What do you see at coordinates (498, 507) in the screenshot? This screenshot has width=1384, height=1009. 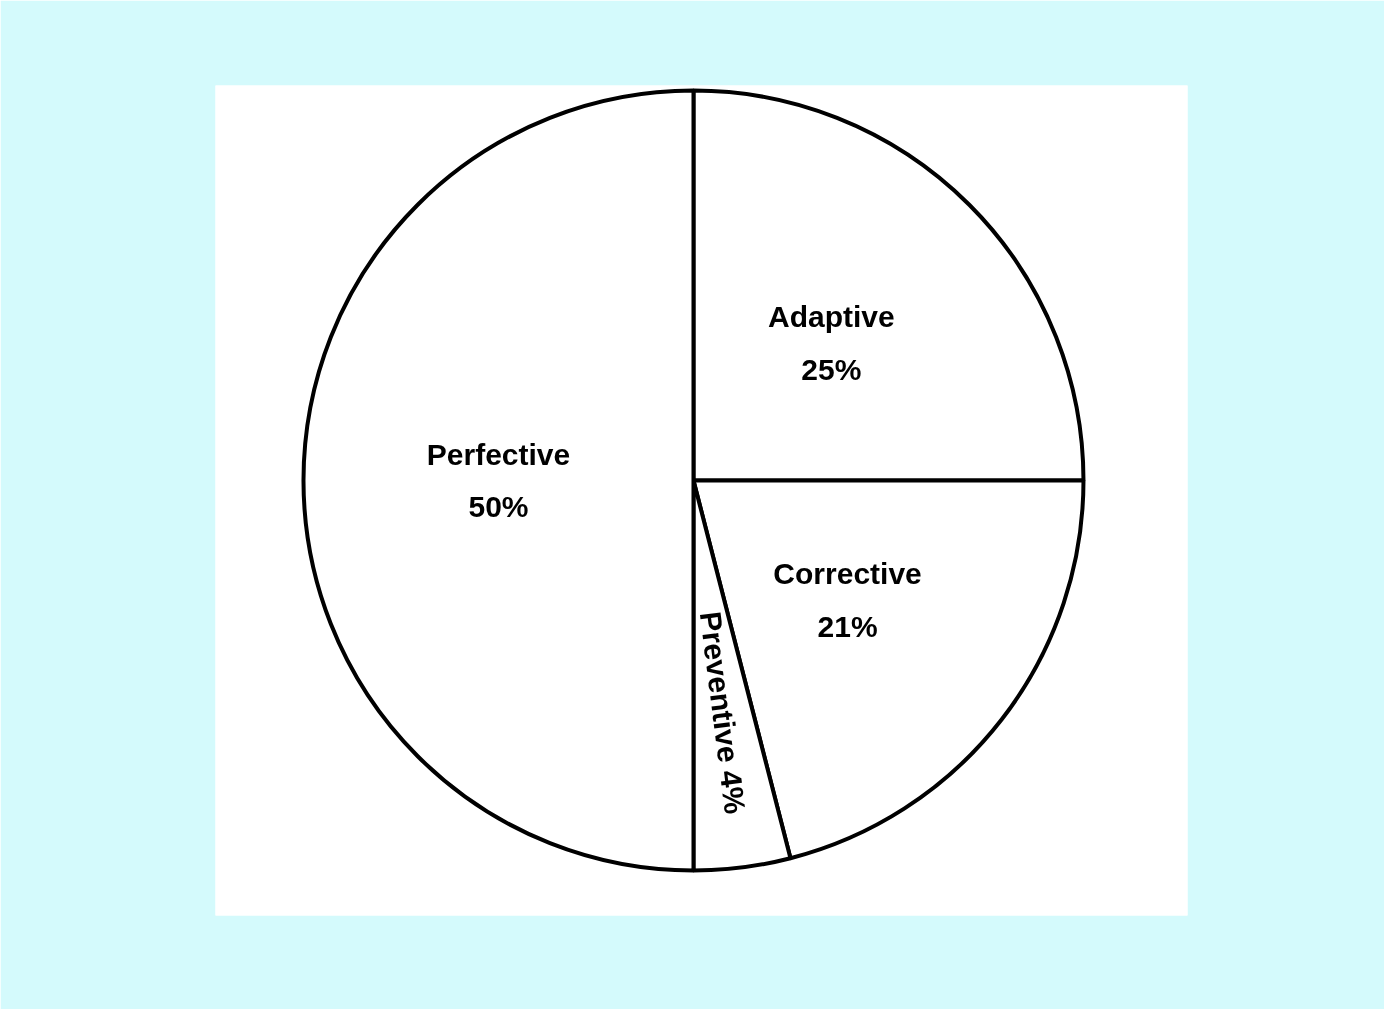 I see `data-label: 50%` at bounding box center [498, 507].